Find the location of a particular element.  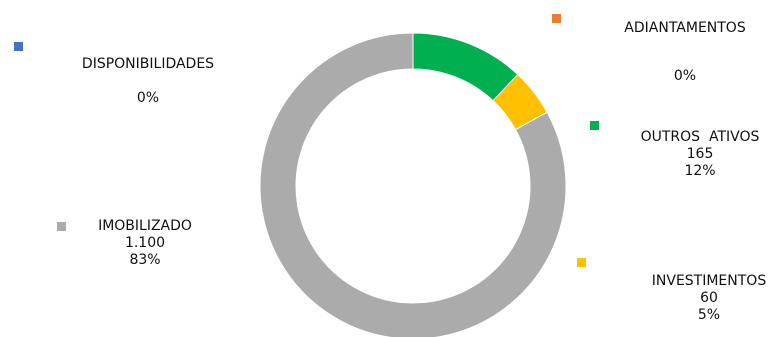

data-label-imobilizado: IMOBILIZADO 1.100 83% is located at coordinates (145, 243).